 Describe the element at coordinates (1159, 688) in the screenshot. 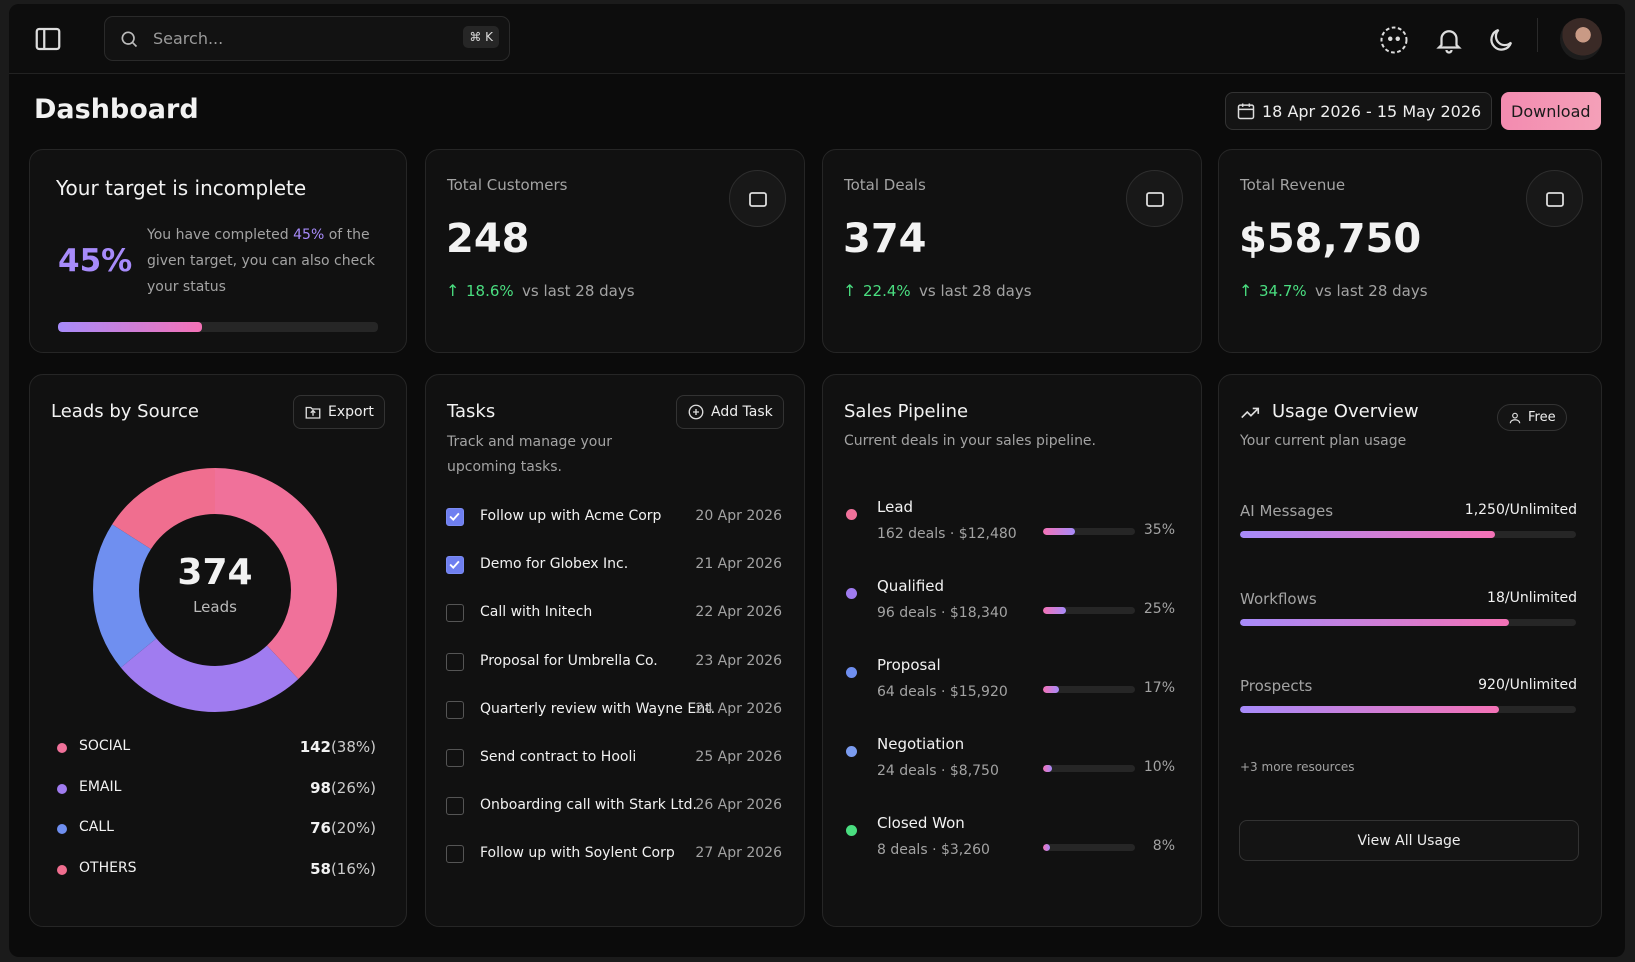

I see `stage-percent: 17%` at that location.